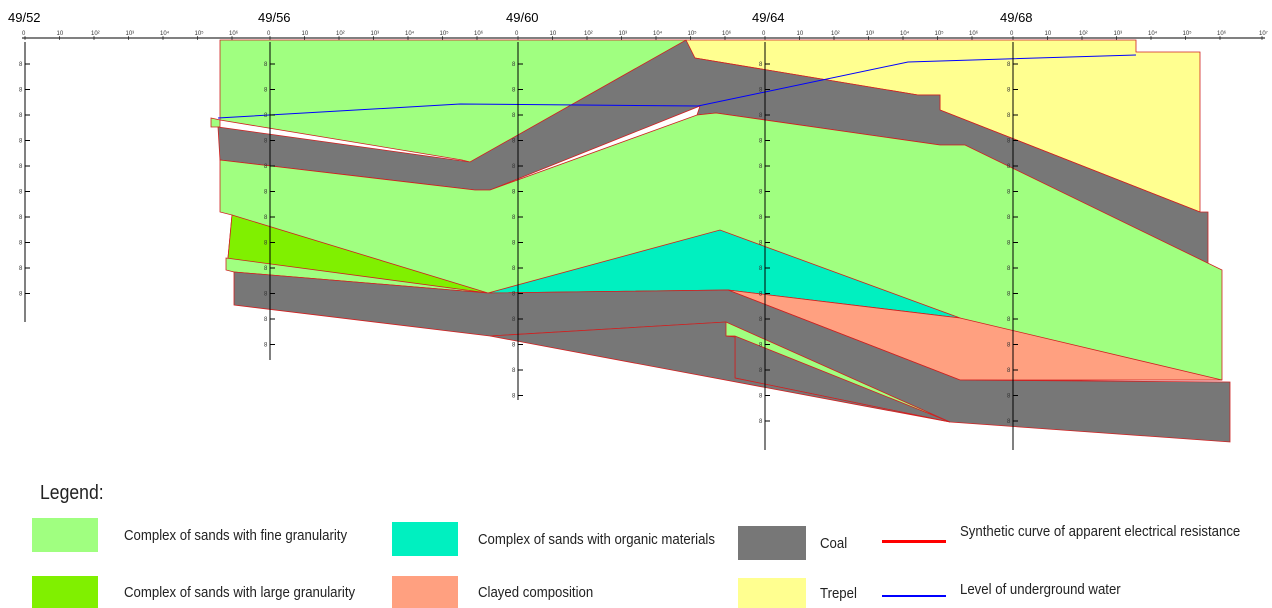 The height and width of the screenshot is (608, 1272). I want to click on legend-item-clay: Clayed composition, so click(500, 592).